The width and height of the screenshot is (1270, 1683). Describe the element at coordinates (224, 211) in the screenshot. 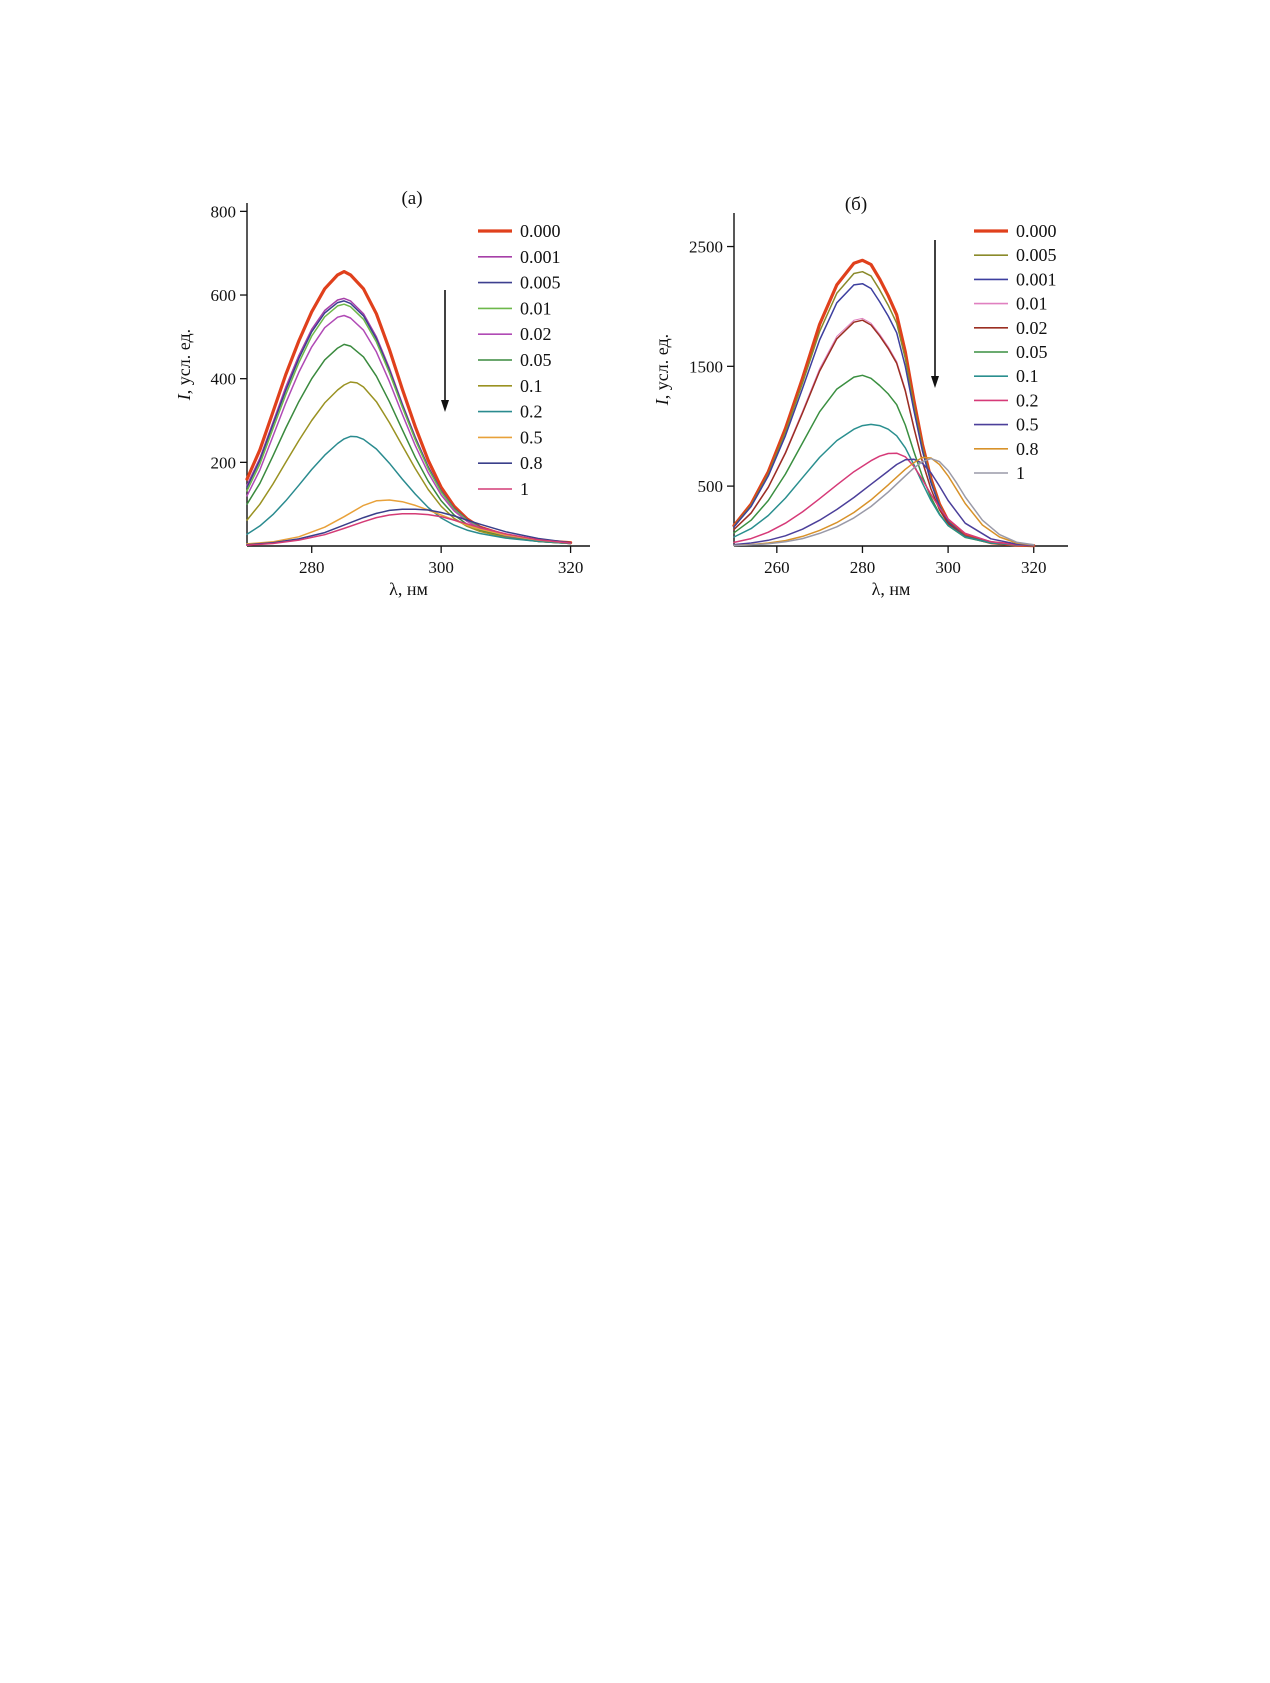

I see `y-tick-label: 800` at that location.